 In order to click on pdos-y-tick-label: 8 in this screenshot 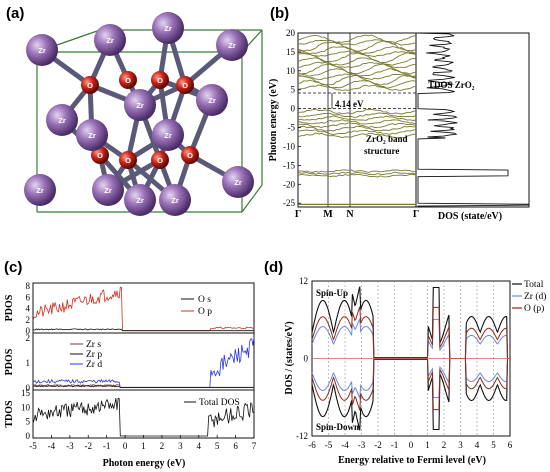, I will do `click(28, 286)`.